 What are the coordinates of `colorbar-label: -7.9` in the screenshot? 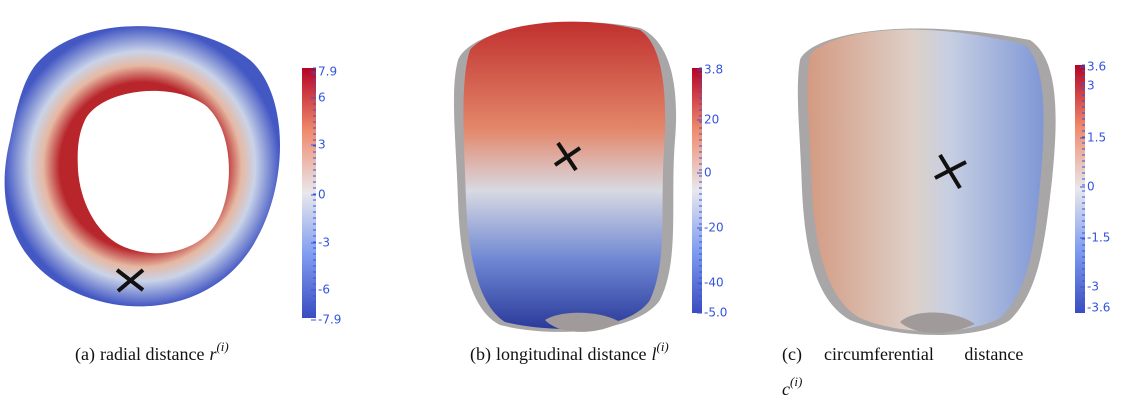 It's located at (329, 320).